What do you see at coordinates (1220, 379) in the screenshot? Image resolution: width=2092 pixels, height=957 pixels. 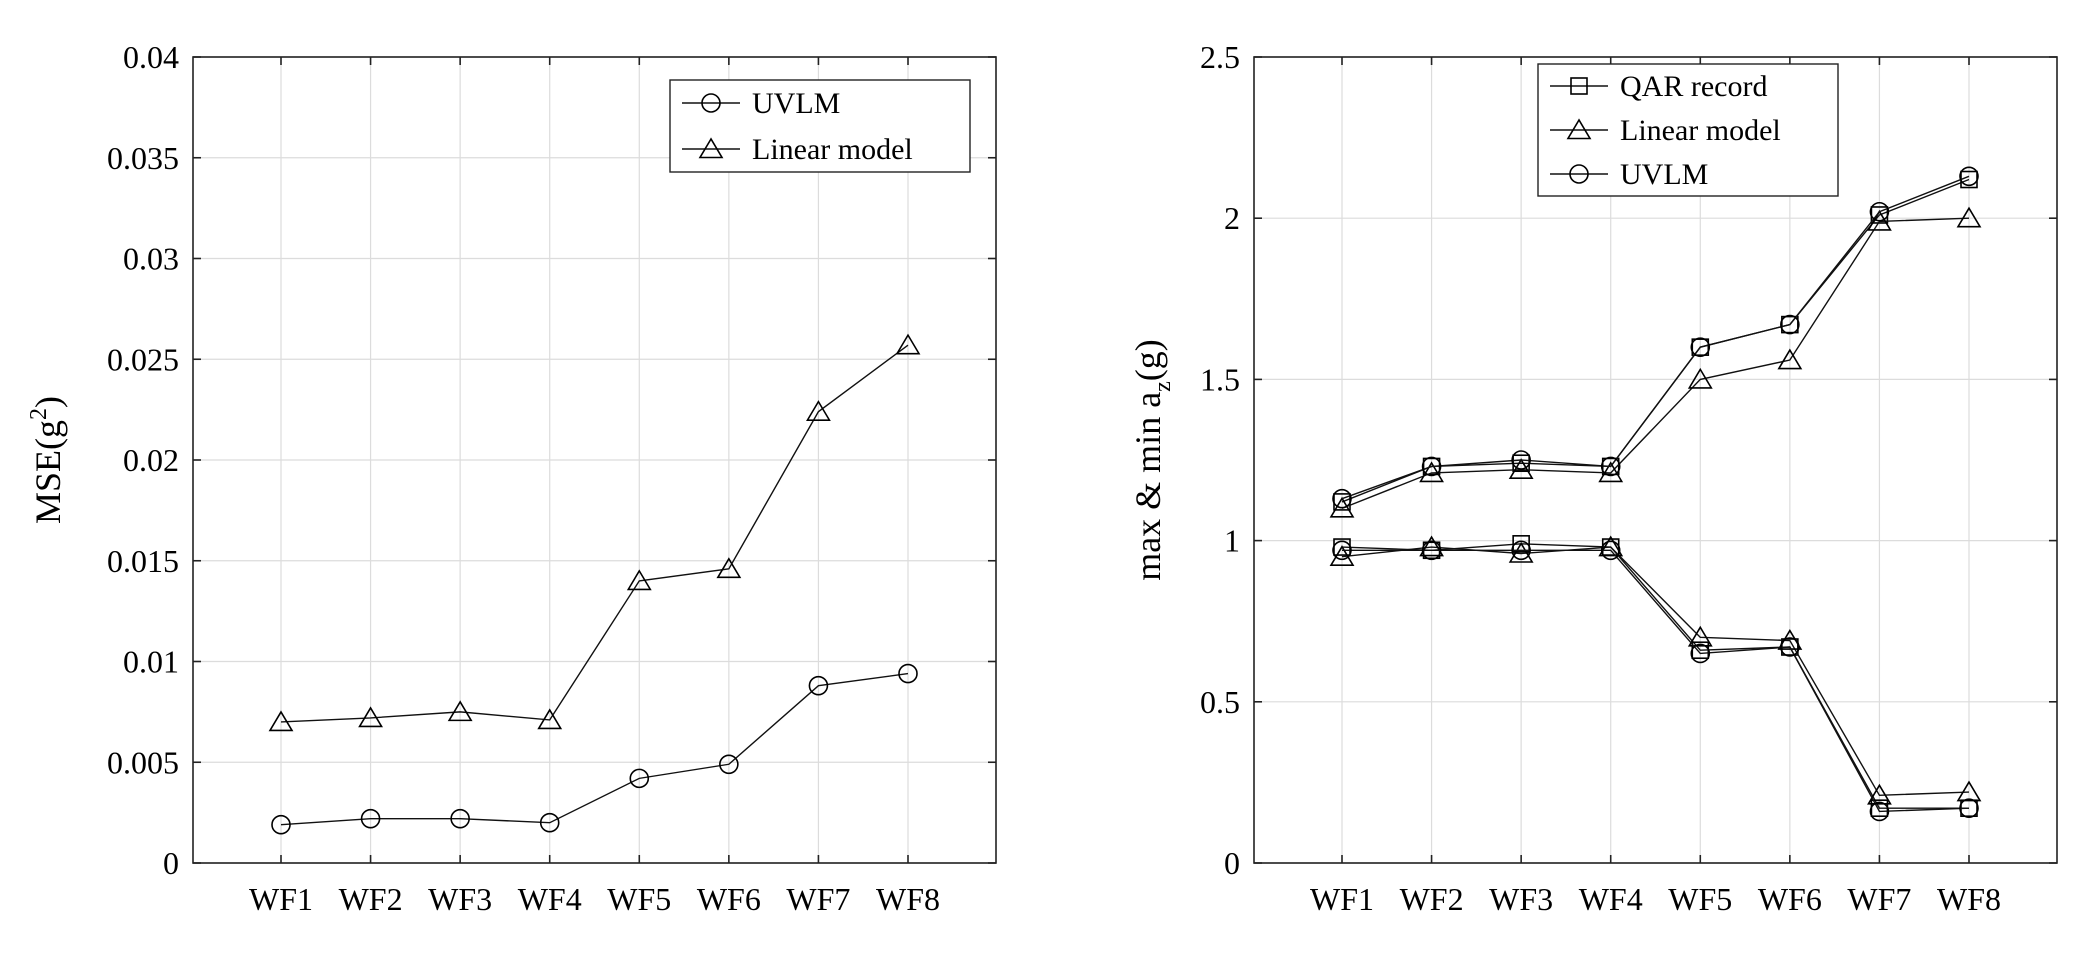 I see `y-tick-label: 1.5` at bounding box center [1220, 379].